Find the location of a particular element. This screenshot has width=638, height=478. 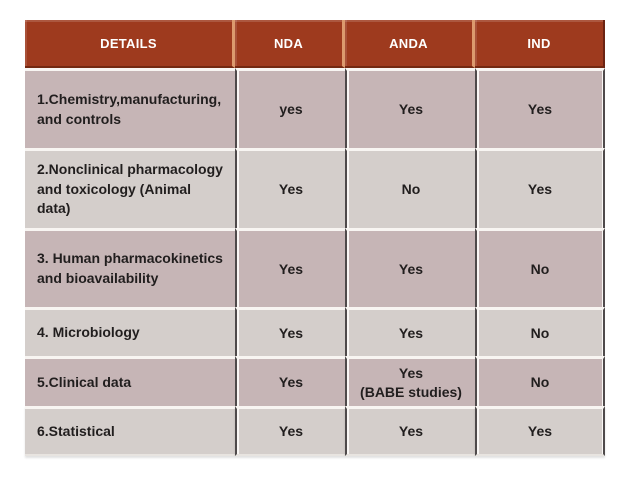

row-label: 4. Microbiology is located at coordinates (130, 331).